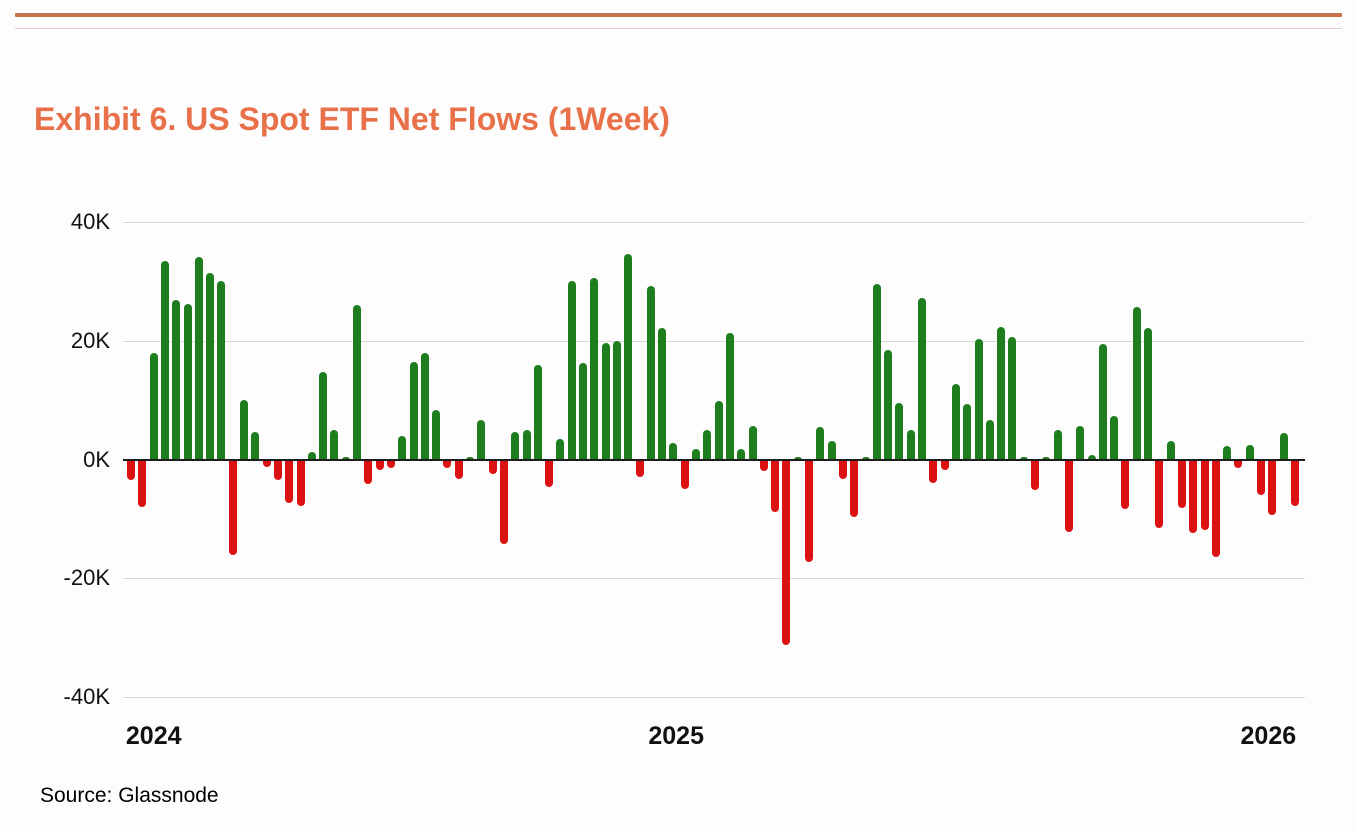 Image resolution: width=1356 pixels, height=832 pixels. I want to click on y-tick-label--20K: -20K, so click(86, 578).